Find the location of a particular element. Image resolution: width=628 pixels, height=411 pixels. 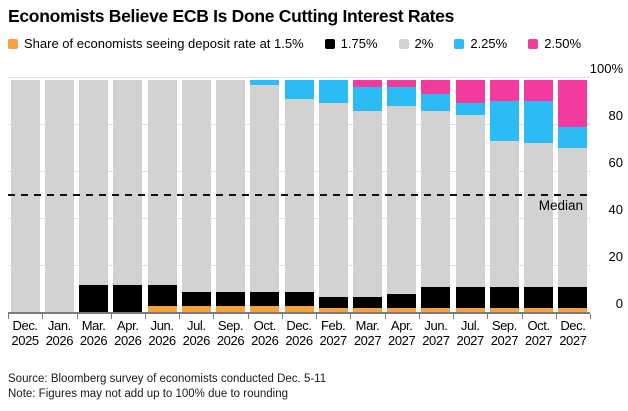

x-axis-line is located at coordinates (299, 313).